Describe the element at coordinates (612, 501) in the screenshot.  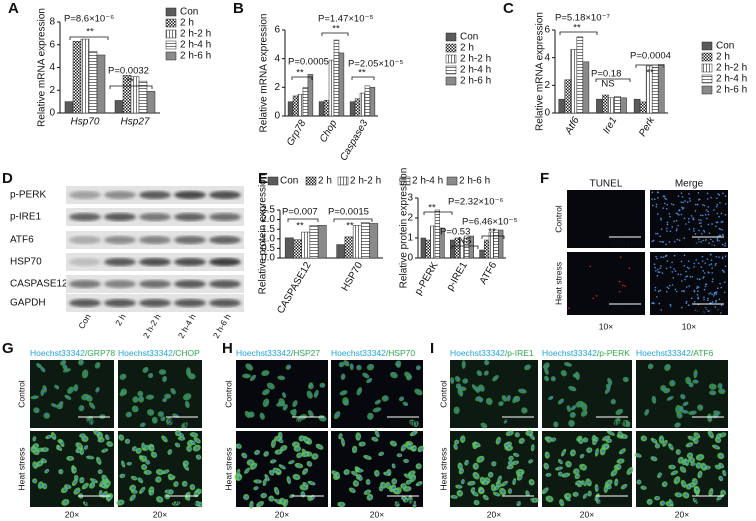
I see `scale-label: 200 μm` at that location.